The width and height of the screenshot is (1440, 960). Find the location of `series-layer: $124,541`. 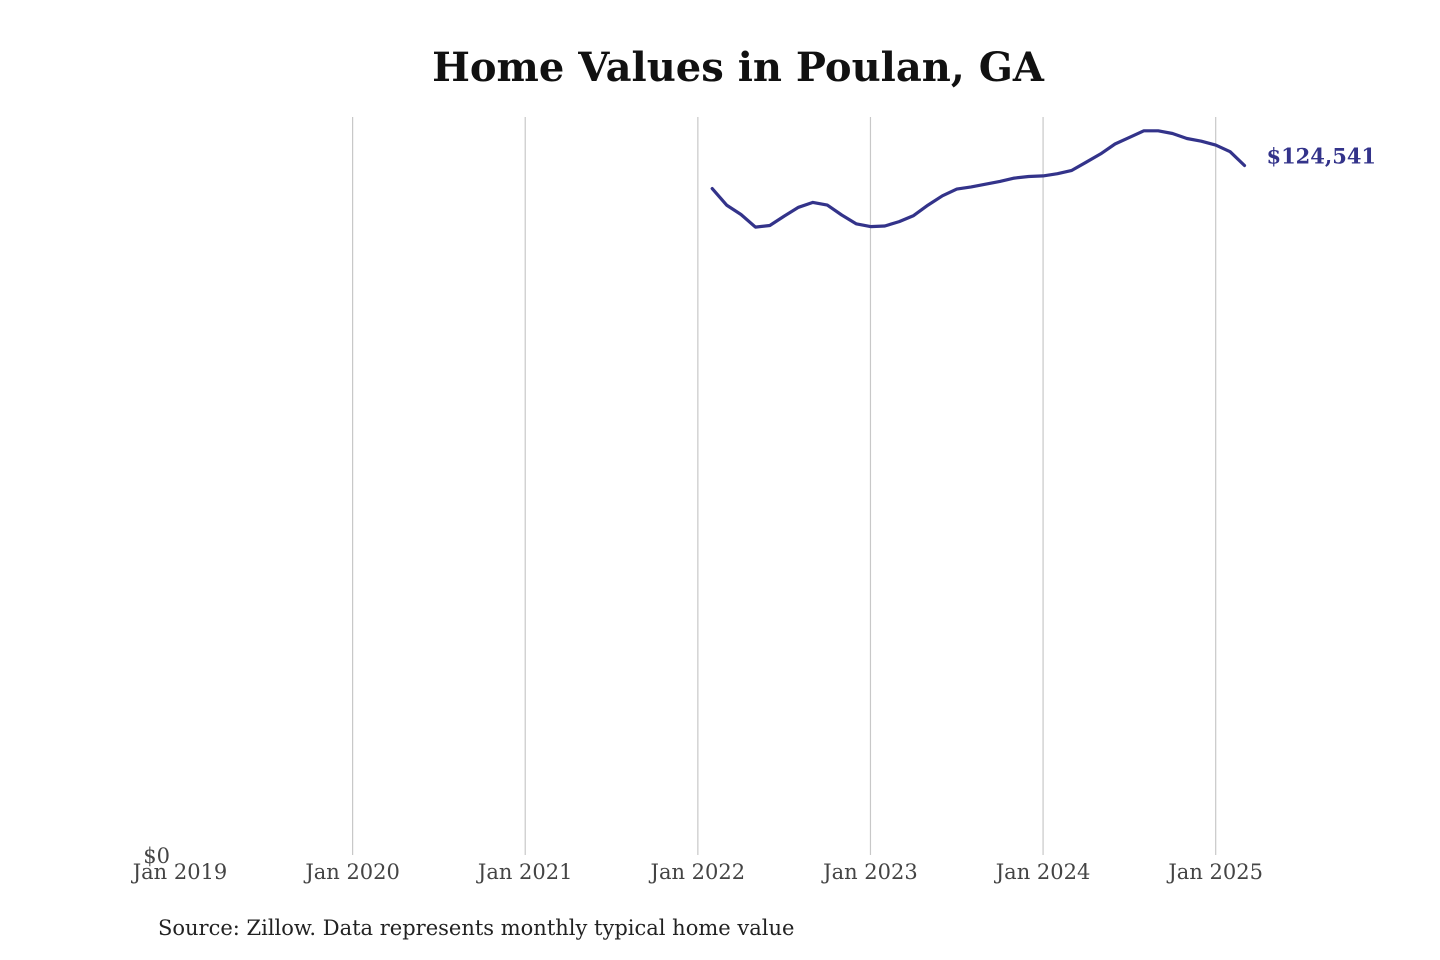

series-layer: $124,541 is located at coordinates (1043, 179).